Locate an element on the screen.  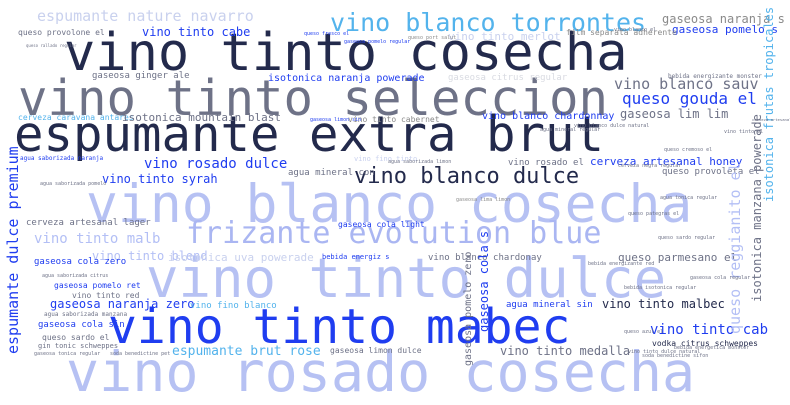
word-vino-rosado-dulce: vino rosado dulce is located at coordinates (216, 164).